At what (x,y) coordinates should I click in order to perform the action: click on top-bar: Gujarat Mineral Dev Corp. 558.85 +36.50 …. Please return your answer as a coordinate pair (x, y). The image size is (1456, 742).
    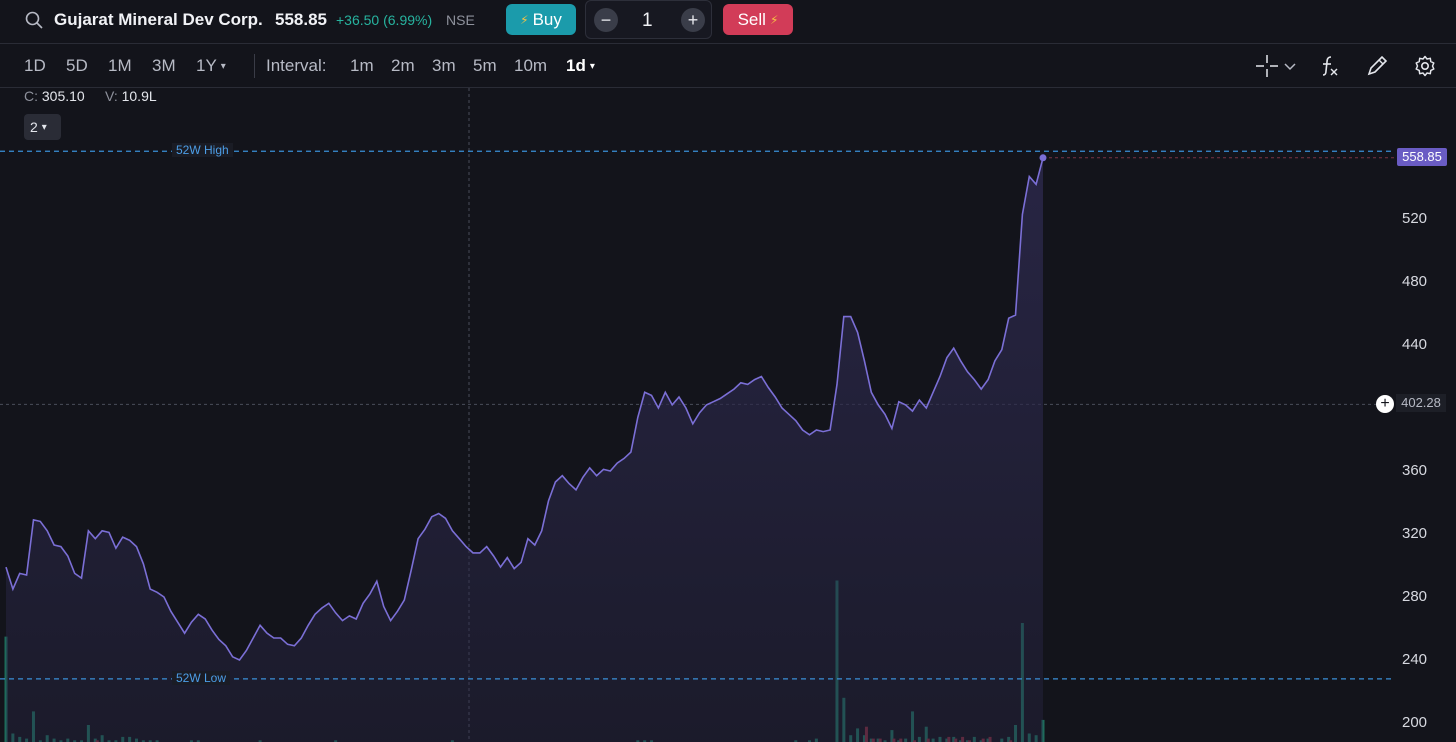
    Looking at the image, I should click on (728, 22).